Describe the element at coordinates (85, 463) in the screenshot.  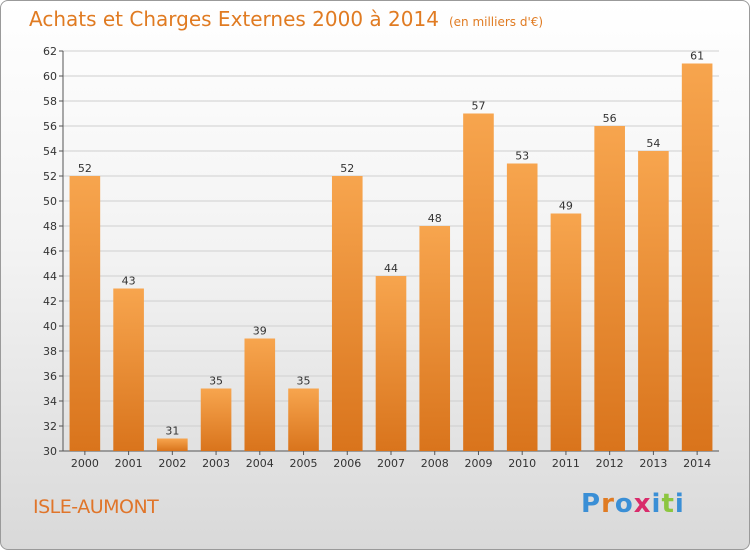
I see `x-tick-label: 2000` at that location.